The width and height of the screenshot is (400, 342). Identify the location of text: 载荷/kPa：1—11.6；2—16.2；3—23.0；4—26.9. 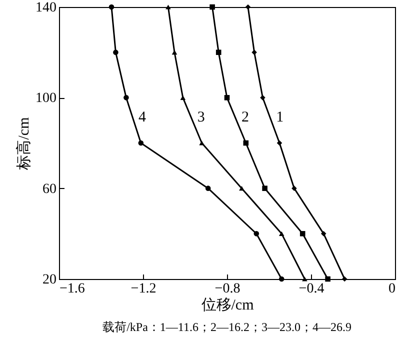
(227, 327).